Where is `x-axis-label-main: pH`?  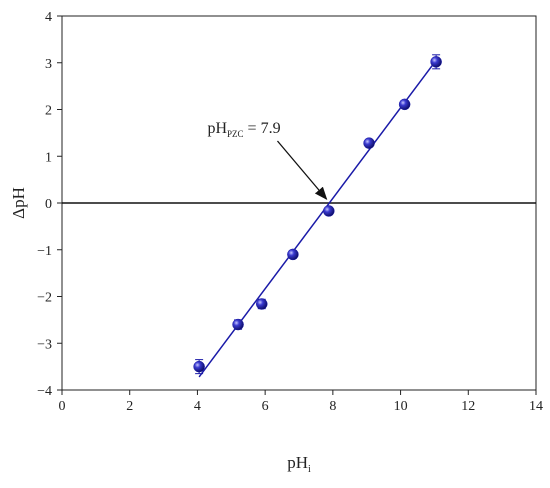
x-axis-label-main: pH is located at coordinates (297, 462).